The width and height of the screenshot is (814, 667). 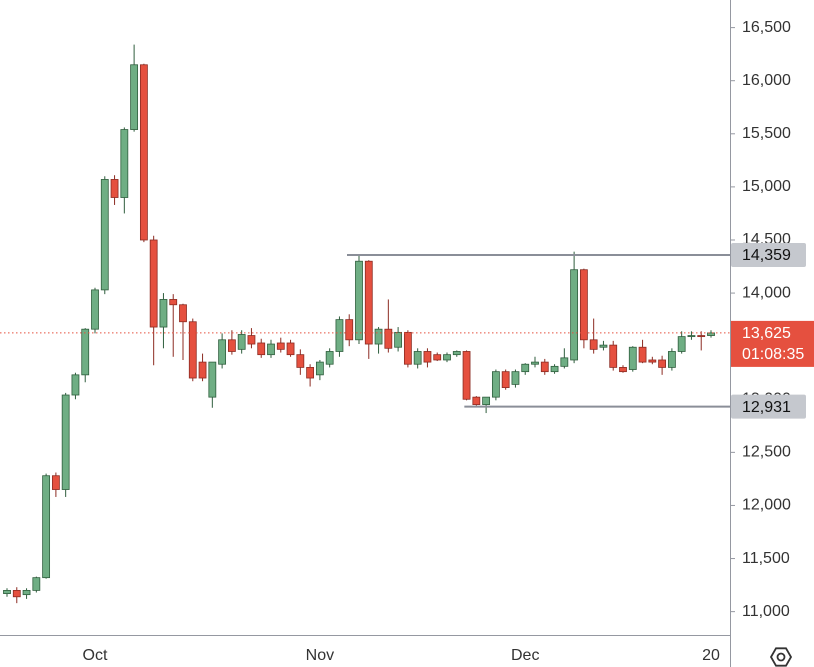 I want to click on settings-dot, so click(x=781, y=657).